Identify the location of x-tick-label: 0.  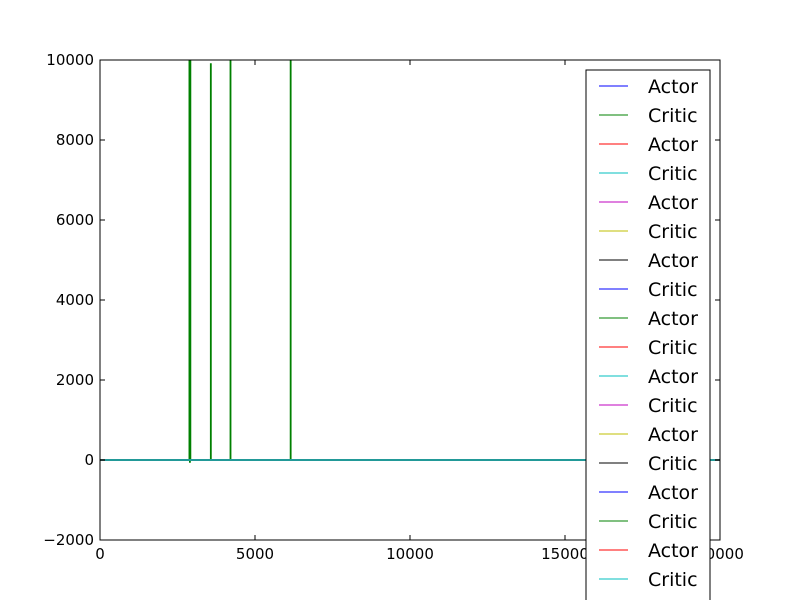
(100, 554).